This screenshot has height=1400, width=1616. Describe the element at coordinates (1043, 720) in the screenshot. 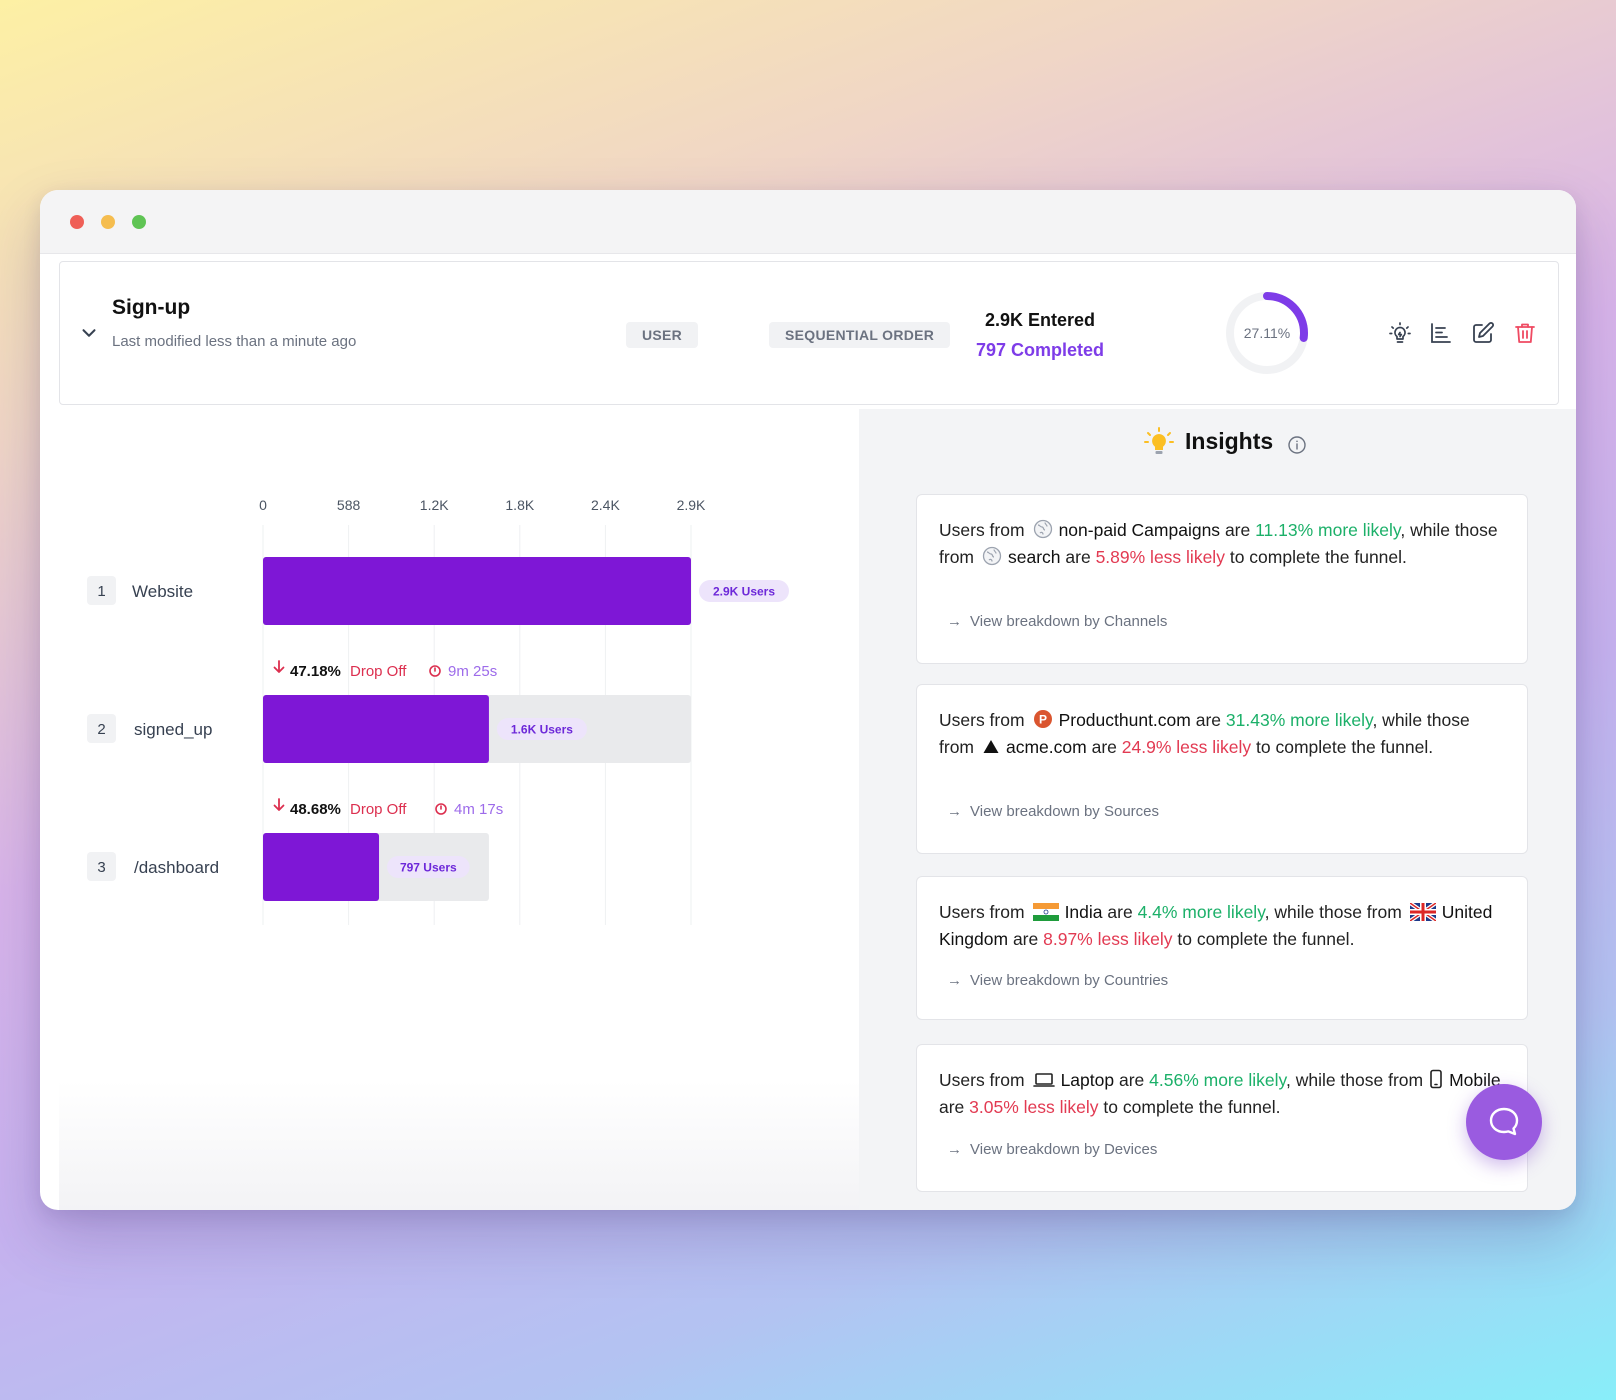

I see `svg-text: P` at that location.